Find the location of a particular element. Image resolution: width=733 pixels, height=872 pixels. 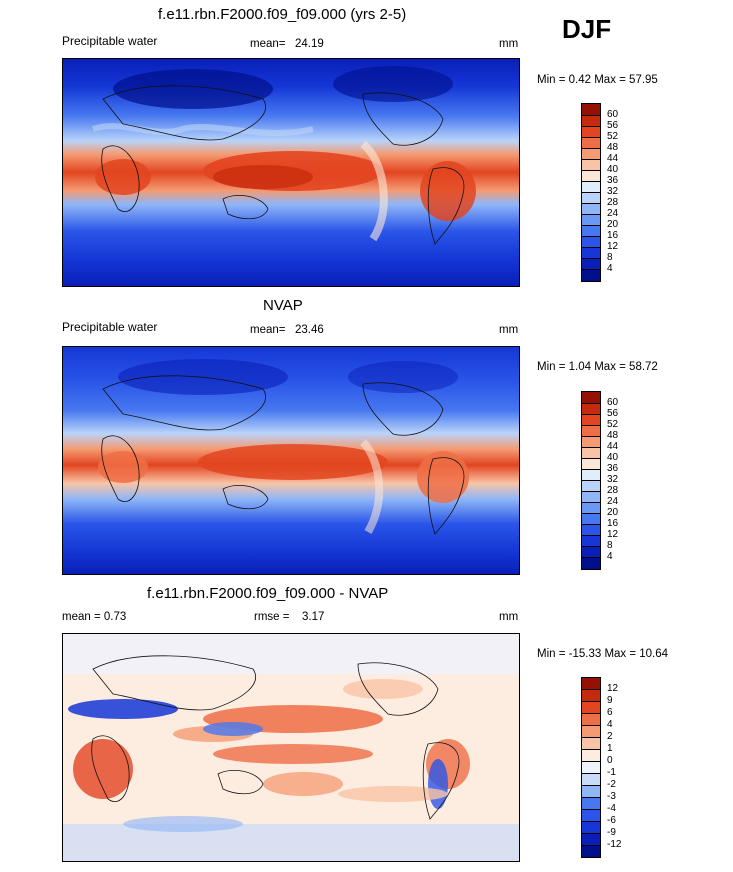

panel1-colorbar-tick: 24 is located at coordinates (613, 213).